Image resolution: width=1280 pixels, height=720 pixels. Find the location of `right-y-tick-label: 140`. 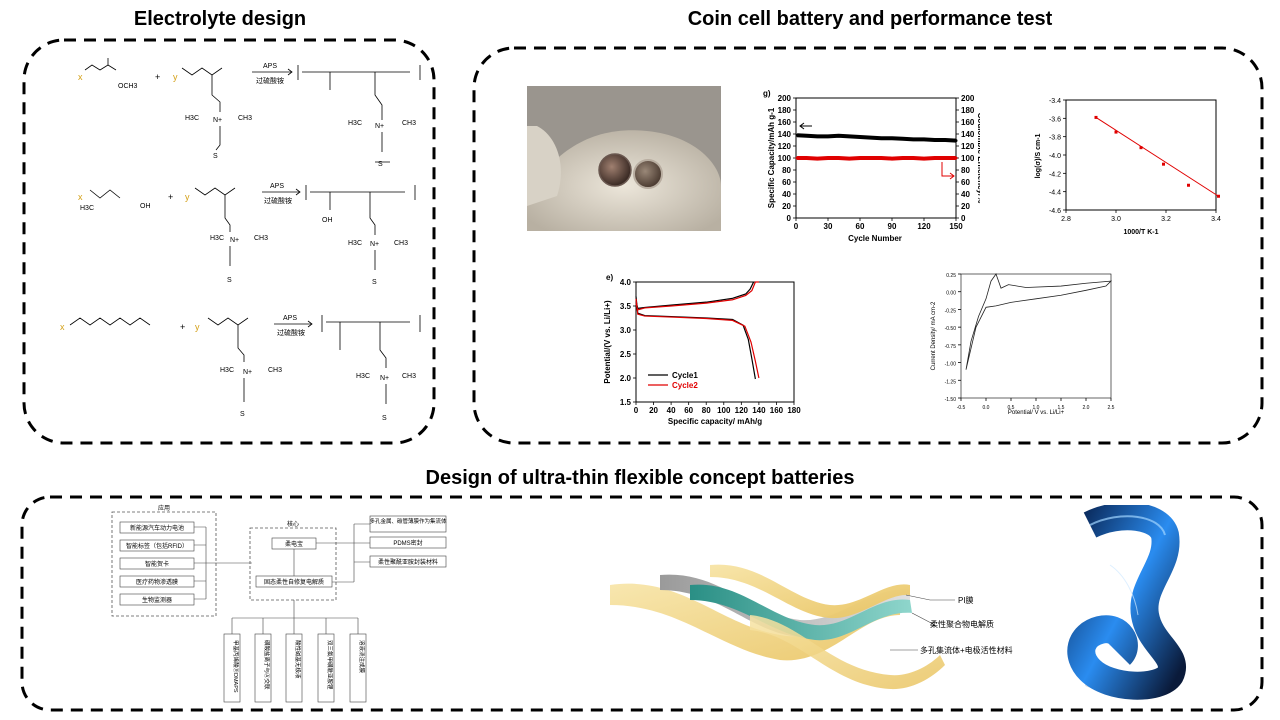

right-y-tick-label: 140 is located at coordinates (968, 134).